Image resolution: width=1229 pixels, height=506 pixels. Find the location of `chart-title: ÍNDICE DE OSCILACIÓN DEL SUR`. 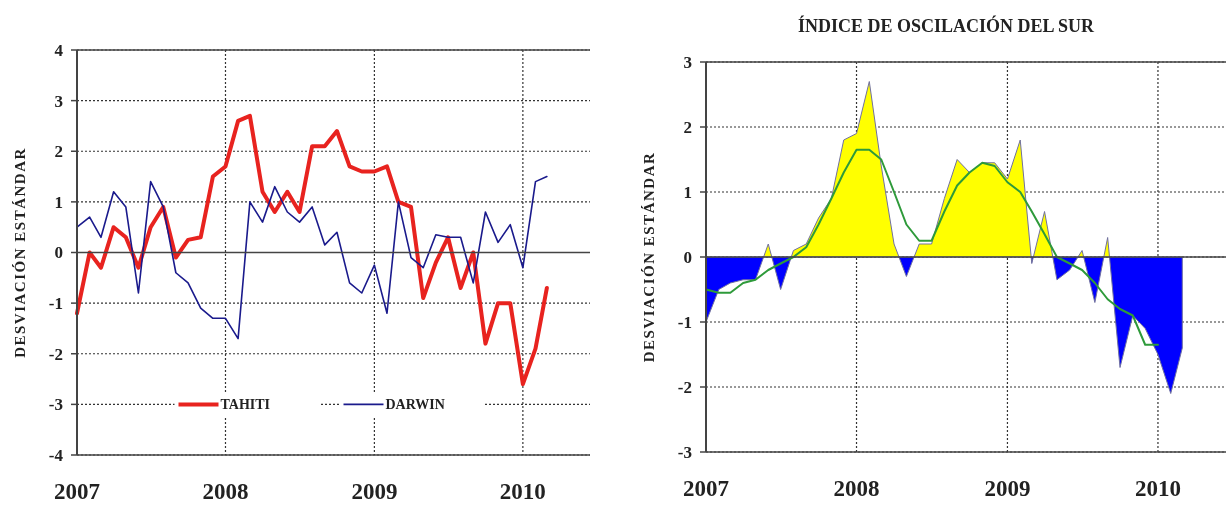

chart-title: ÍNDICE DE OSCILACIÓN DEL SUR is located at coordinates (946, 25).